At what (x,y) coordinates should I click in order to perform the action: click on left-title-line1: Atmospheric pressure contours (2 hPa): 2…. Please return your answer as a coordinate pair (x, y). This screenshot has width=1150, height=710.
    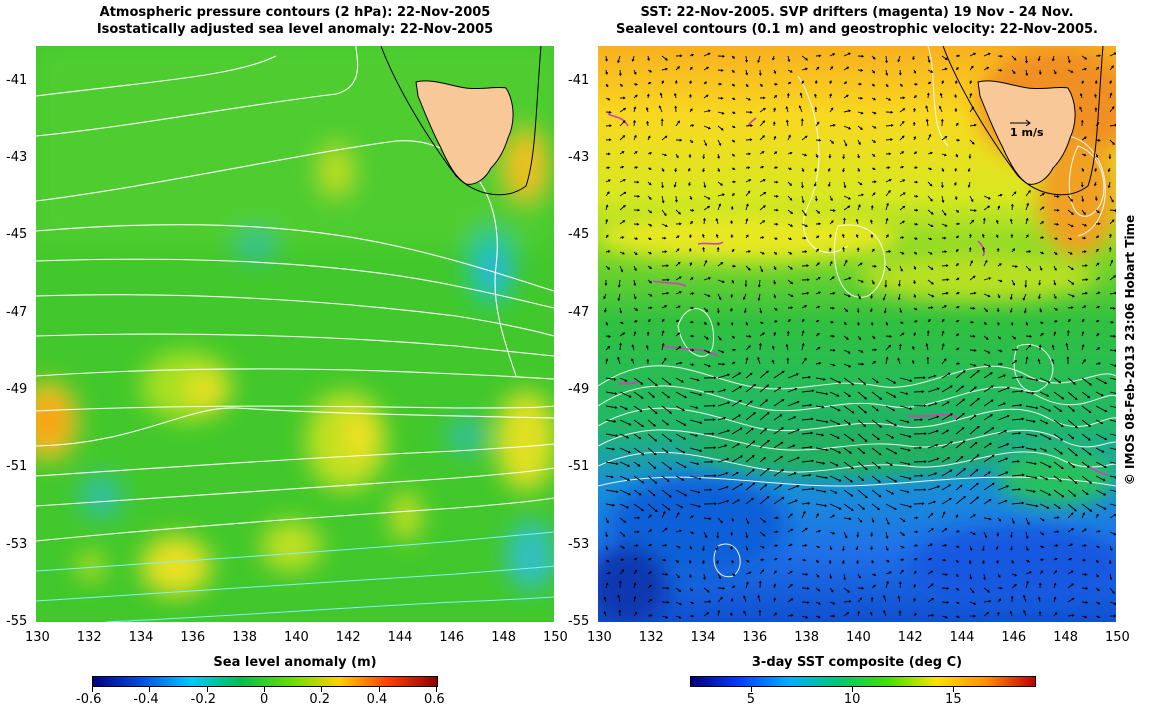
    Looking at the image, I should click on (295, 12).